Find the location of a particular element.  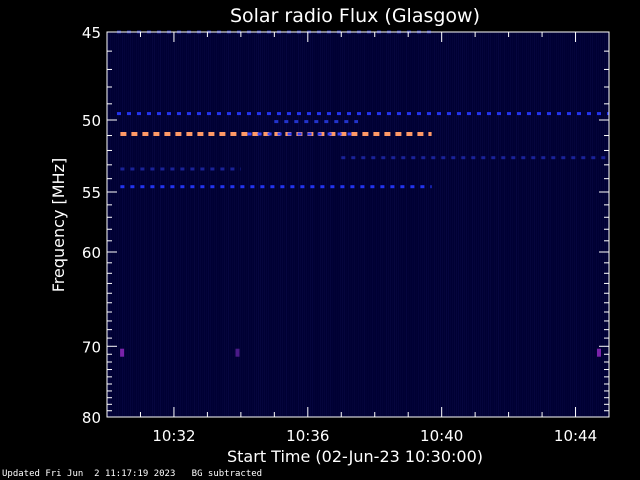

x-tick-label: 10:44 is located at coordinates (575, 436).